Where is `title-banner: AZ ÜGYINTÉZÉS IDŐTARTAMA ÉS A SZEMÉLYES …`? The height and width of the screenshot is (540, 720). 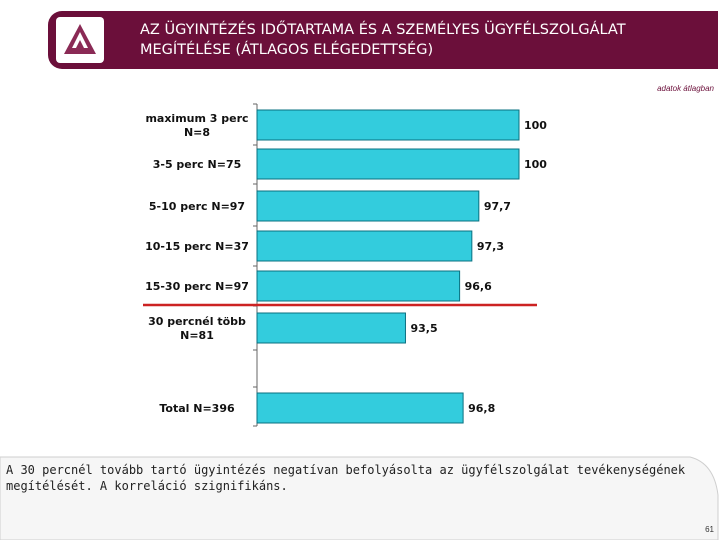
title-banner: AZ ÜGYINTÉZÉS IDŐTARTAMA ÉS A SZEMÉLYES … is located at coordinates (383, 40).